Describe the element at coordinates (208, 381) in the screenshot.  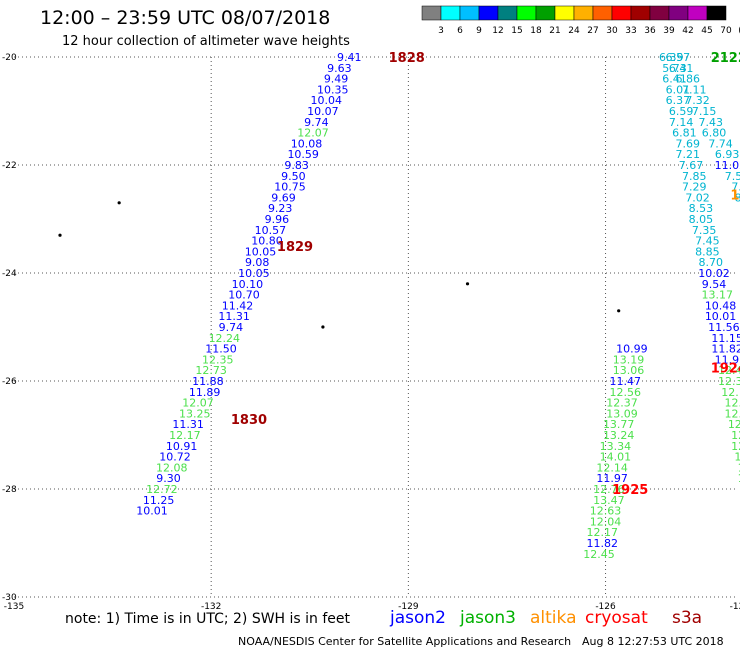
I see `wave-height-label: 11.88` at that location.